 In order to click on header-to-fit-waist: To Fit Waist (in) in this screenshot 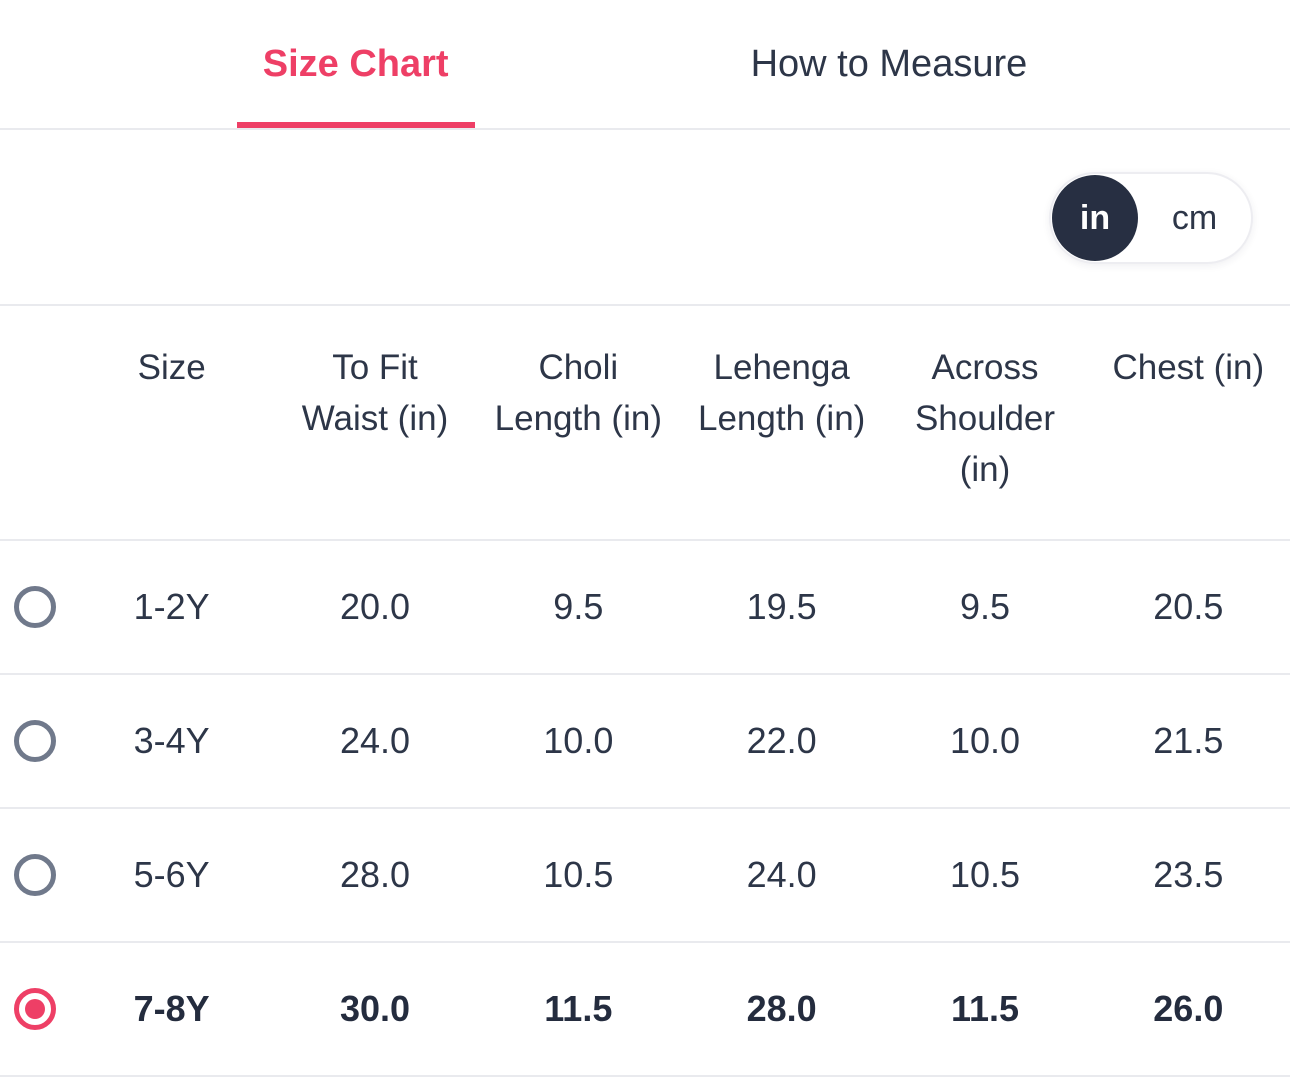, I will do `click(374, 393)`.